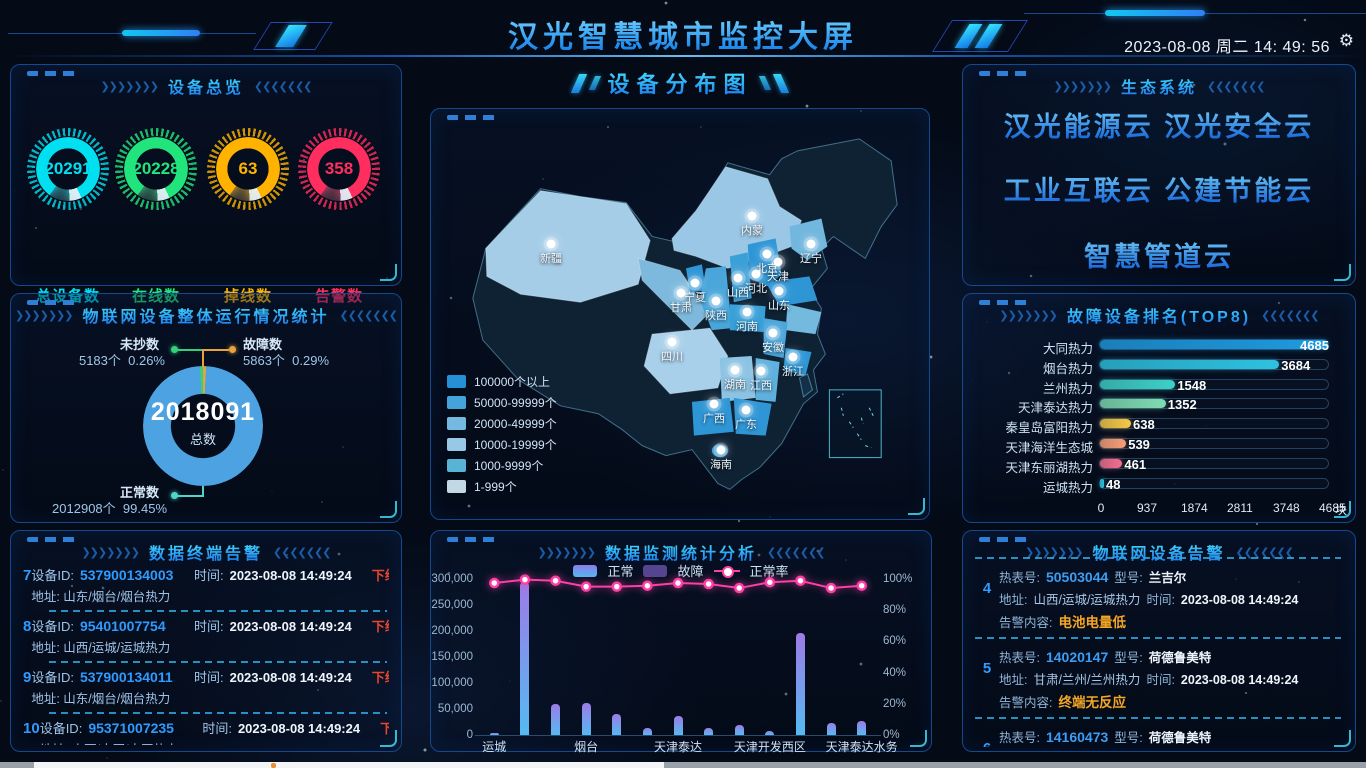 The width and height of the screenshot is (1366, 768). Describe the element at coordinates (778, 262) in the screenshot. I see `province-marker-天津` at that location.